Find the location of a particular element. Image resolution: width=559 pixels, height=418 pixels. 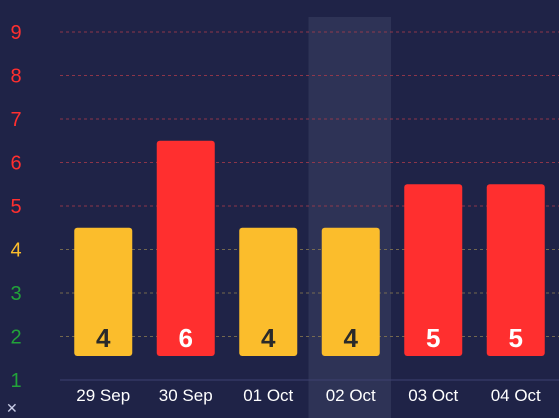

x-tick-label: 02 Oct is located at coordinates (351, 395).